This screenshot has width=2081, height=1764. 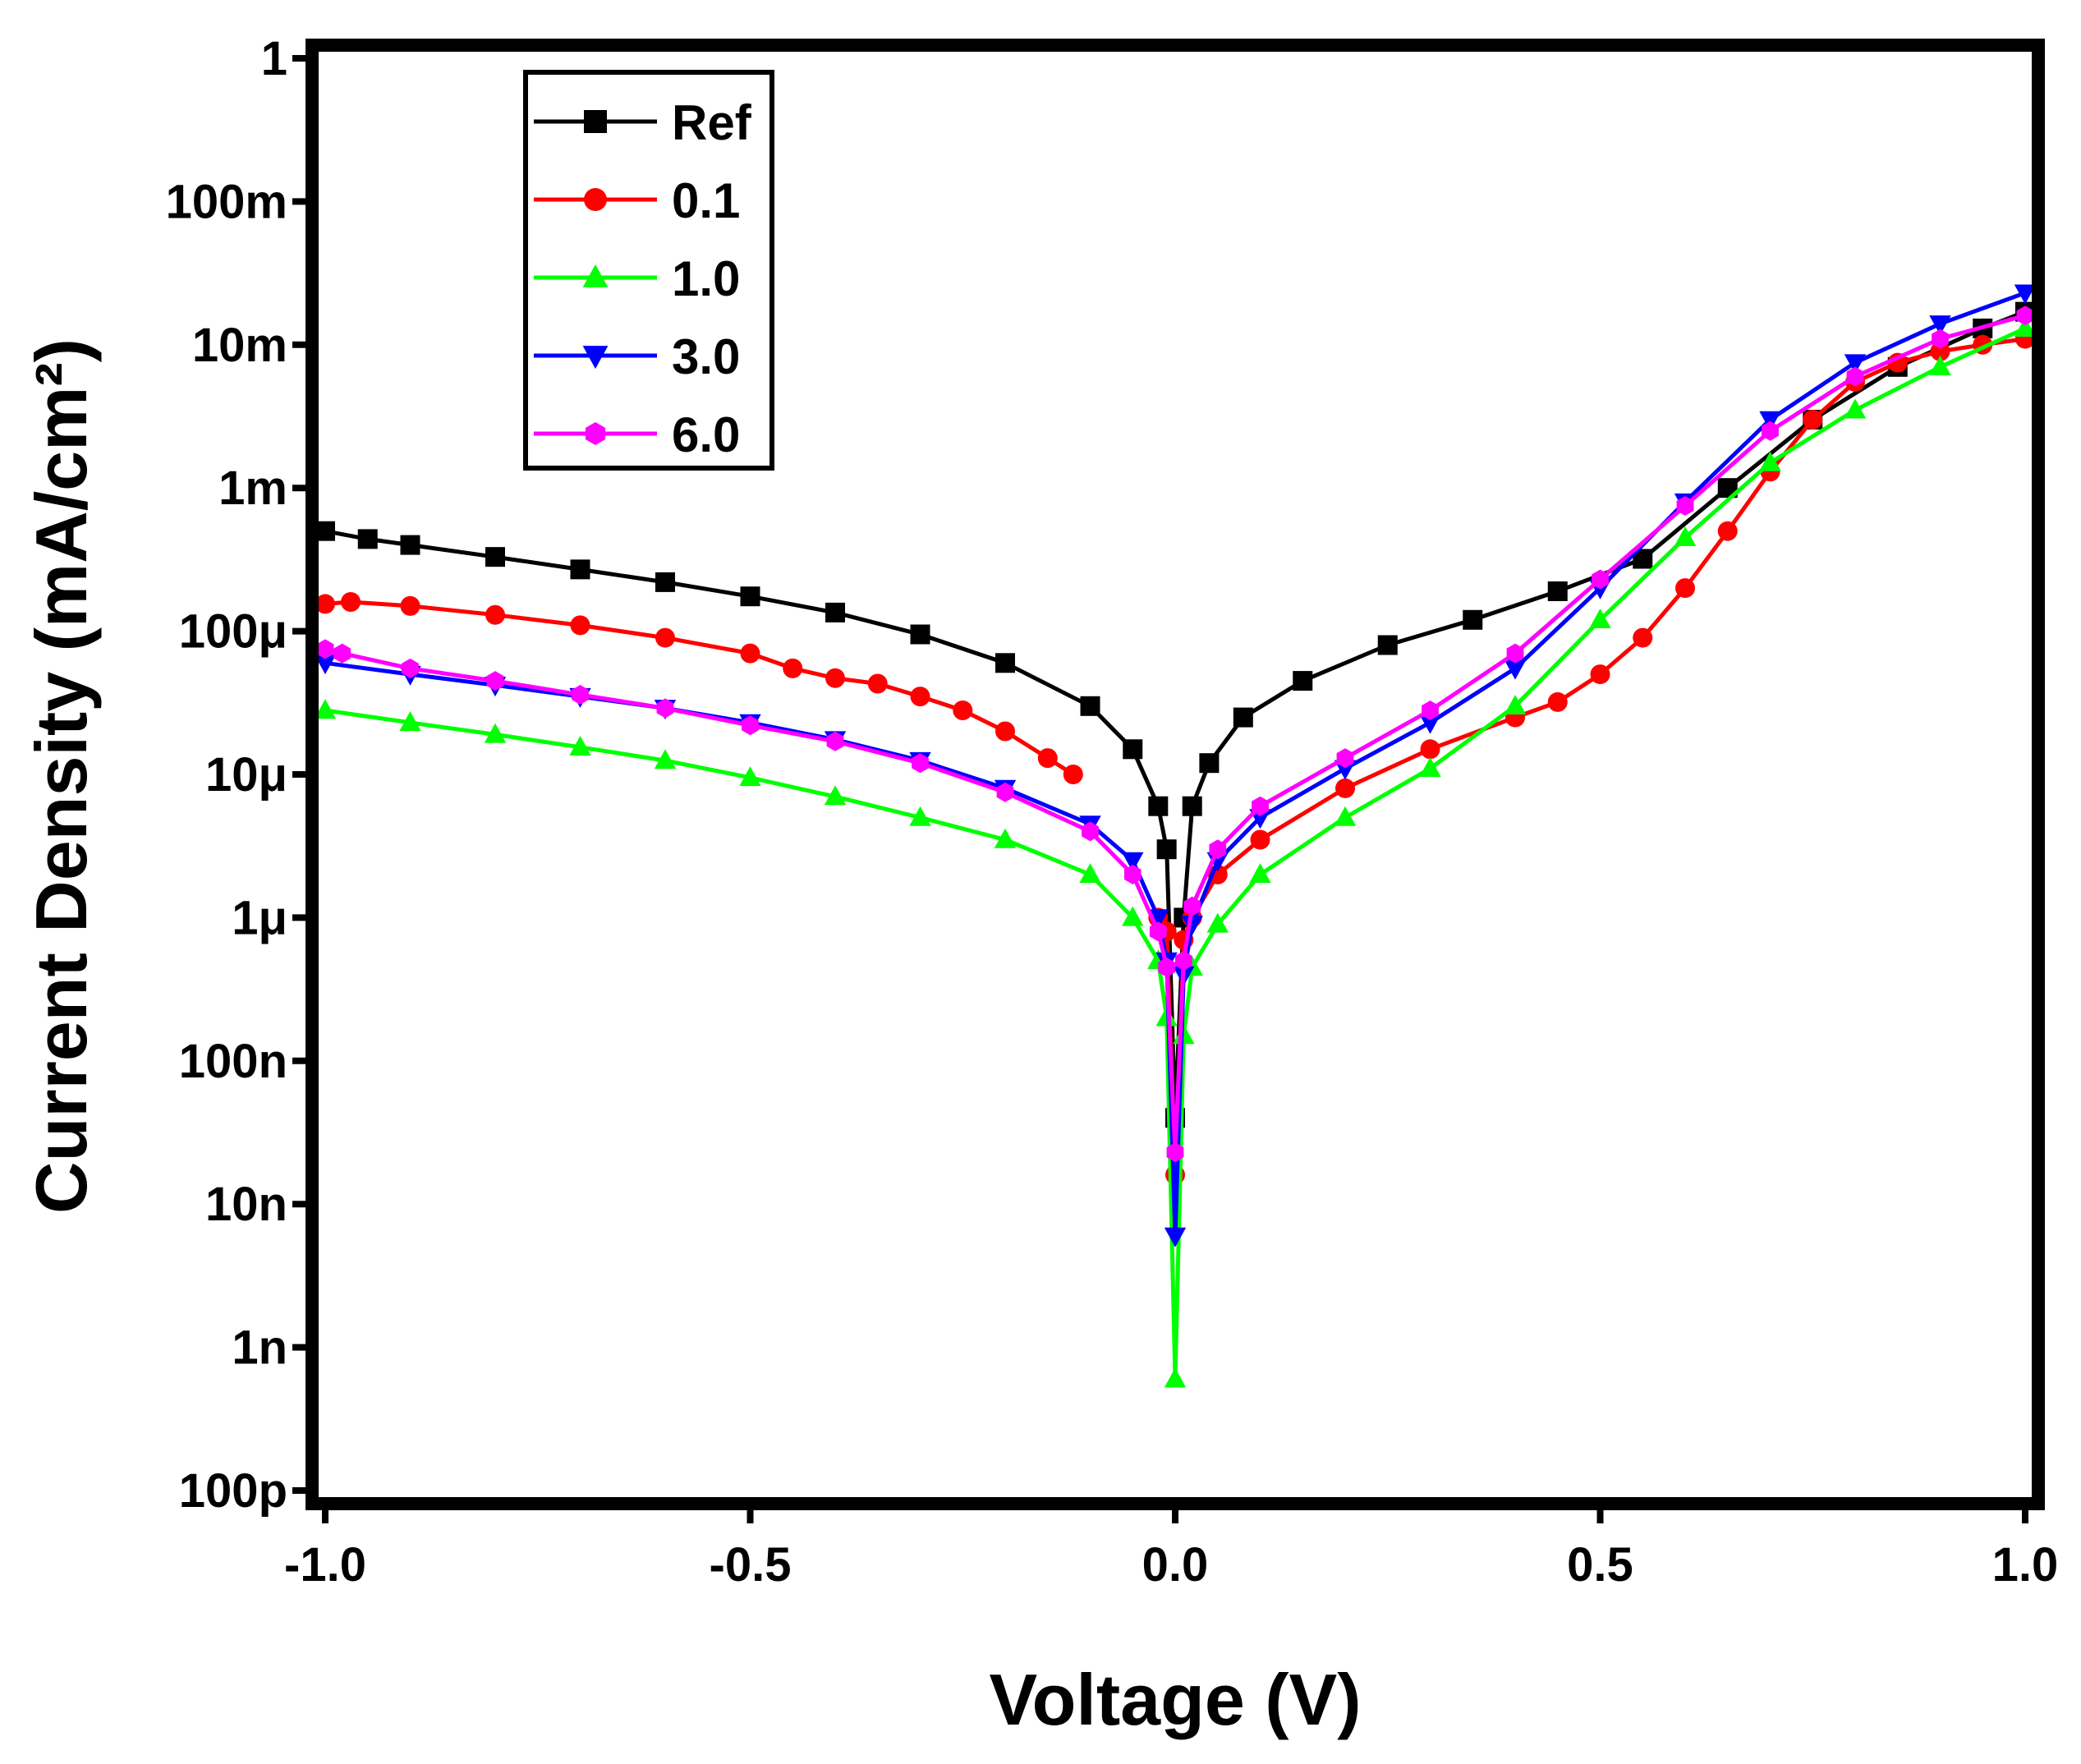 What do you see at coordinates (239, 345) in the screenshot?
I see `y-tick-label: 10m` at bounding box center [239, 345].